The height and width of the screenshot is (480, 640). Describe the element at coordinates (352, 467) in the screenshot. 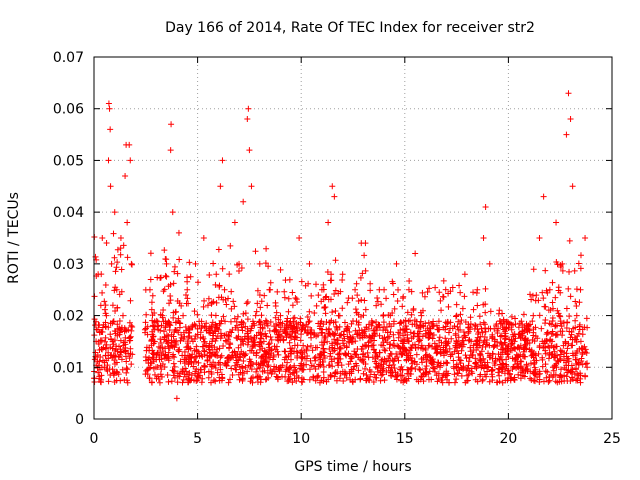

I see `x-axis-label: GPS time / hours` at that location.